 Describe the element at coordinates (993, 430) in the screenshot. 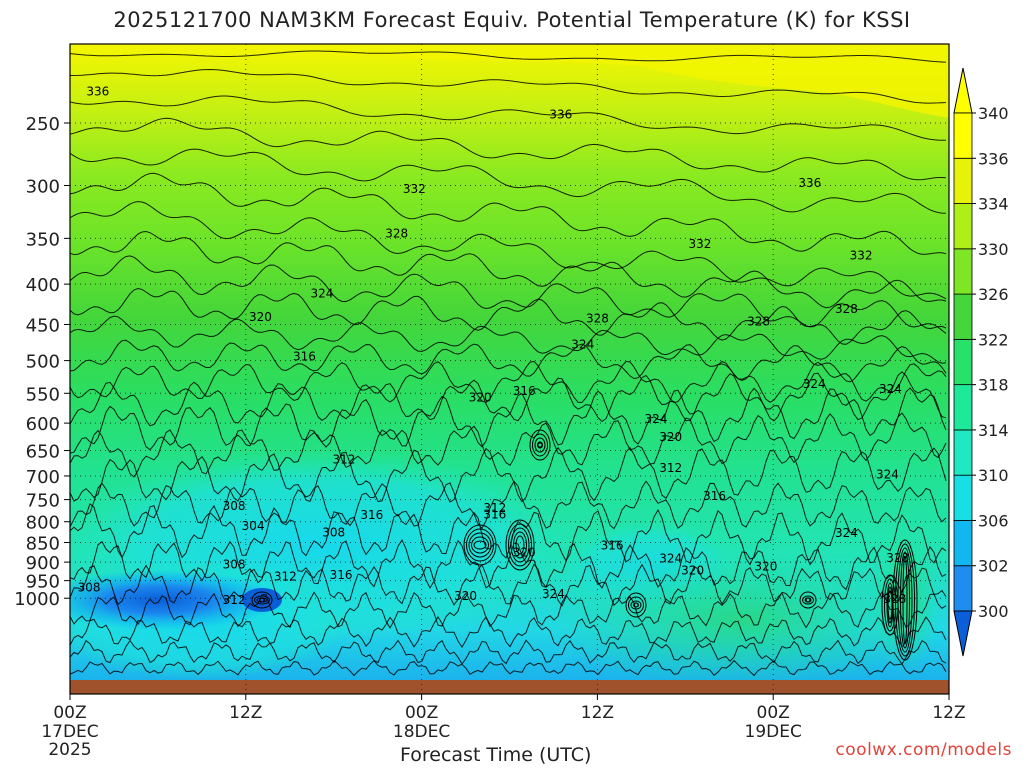

I see `colorbar-label: 314` at that location.